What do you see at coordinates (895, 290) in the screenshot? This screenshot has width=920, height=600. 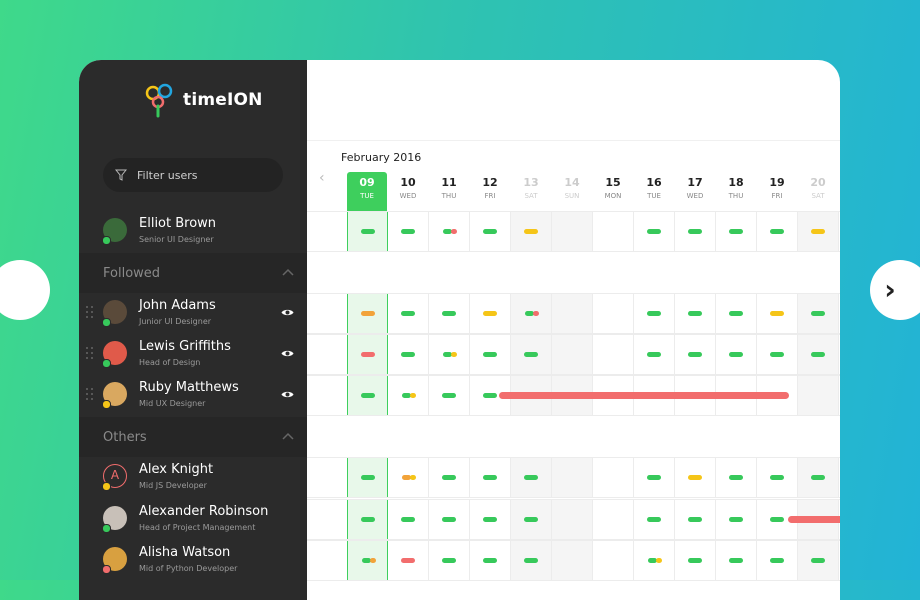 I see `next-slide-button: ›` at bounding box center [895, 290].